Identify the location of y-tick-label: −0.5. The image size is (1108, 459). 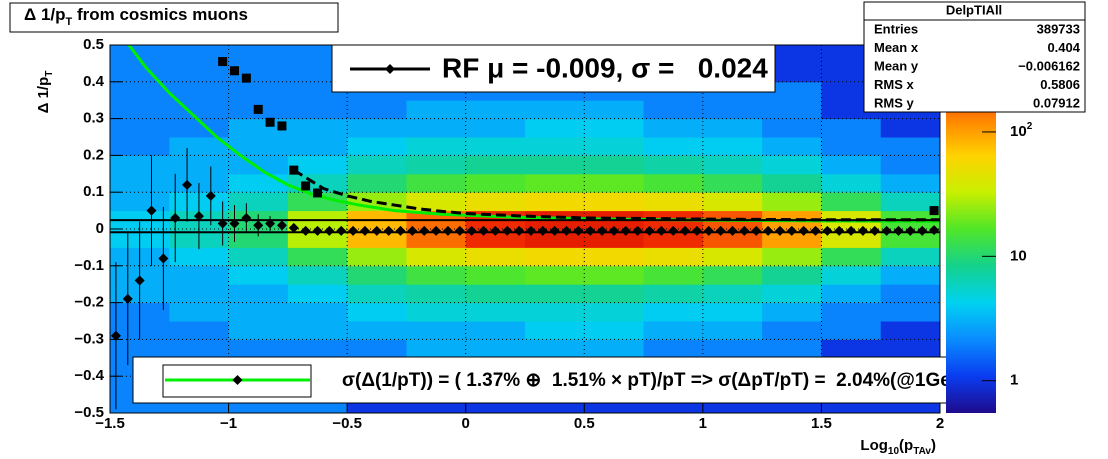
(89, 412).